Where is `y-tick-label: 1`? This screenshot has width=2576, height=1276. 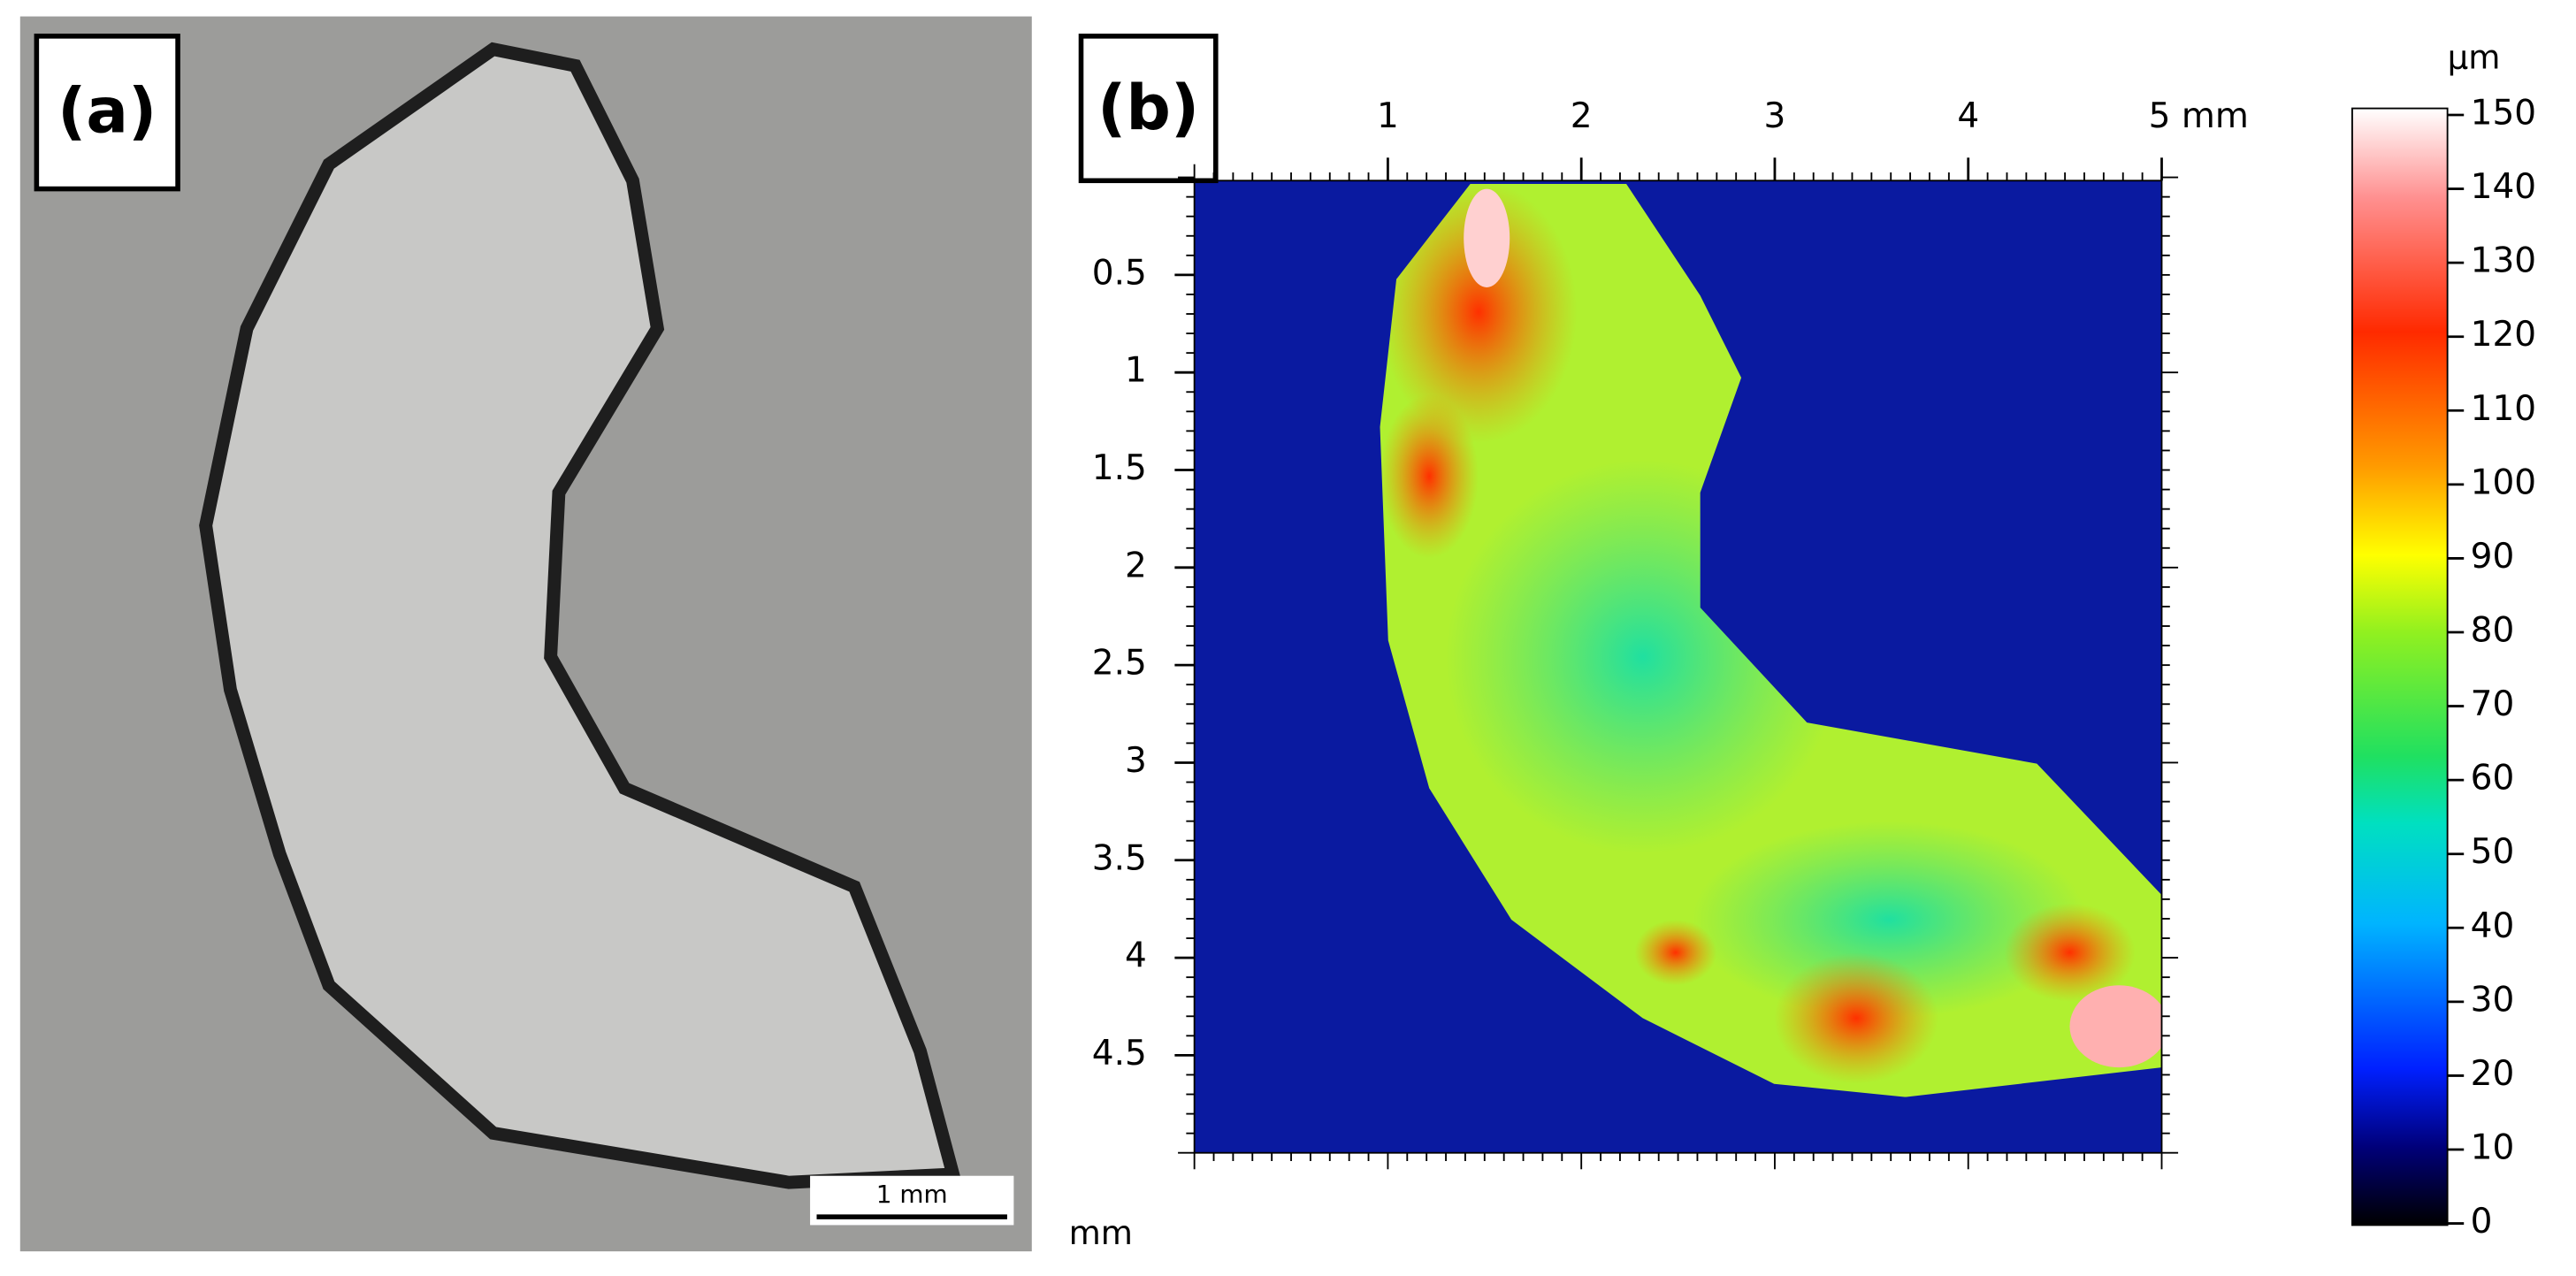 y-tick-label: 1 is located at coordinates (1136, 371).